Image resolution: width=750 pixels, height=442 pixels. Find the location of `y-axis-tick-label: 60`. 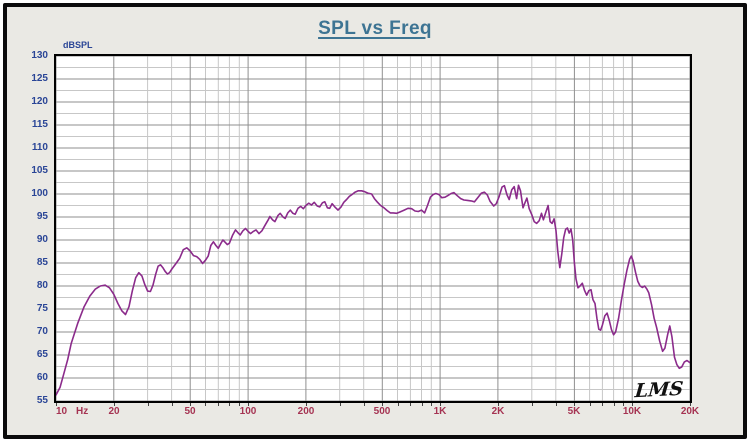

y-axis-tick-label: 60 is located at coordinates (42, 377).